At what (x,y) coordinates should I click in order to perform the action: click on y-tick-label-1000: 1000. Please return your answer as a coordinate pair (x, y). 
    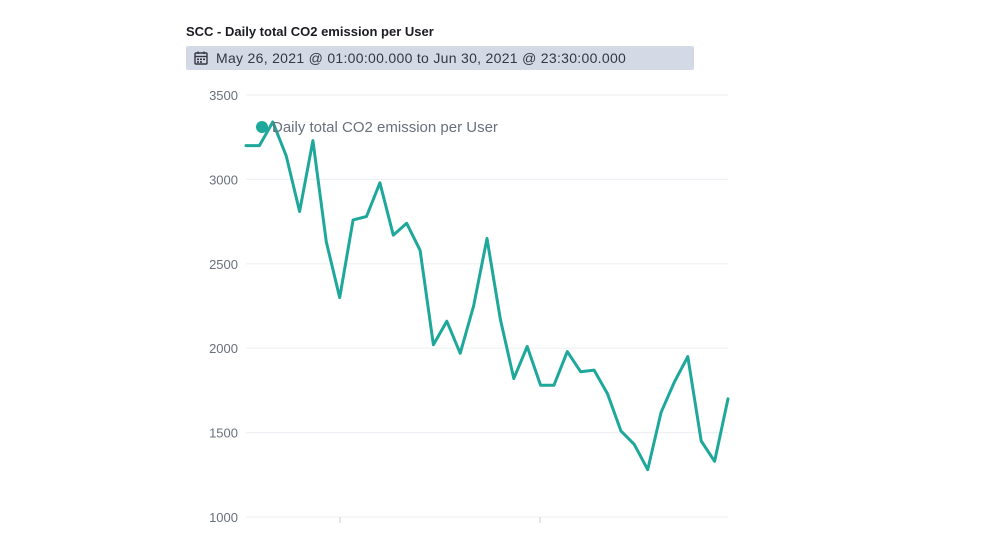
    Looking at the image, I should click on (223, 517).